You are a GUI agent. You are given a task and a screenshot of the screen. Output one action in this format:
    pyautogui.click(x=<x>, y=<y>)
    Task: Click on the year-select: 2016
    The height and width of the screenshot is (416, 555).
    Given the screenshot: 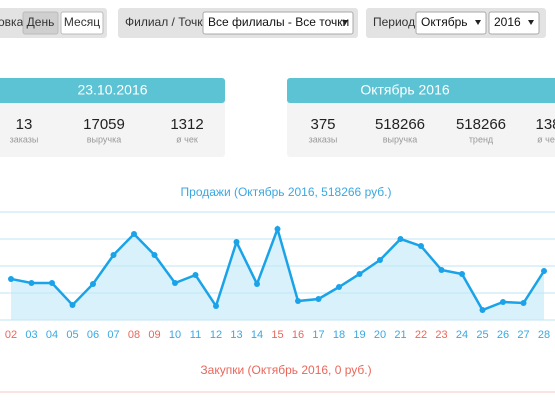 What is the action you would take?
    pyautogui.click(x=507, y=22)
    